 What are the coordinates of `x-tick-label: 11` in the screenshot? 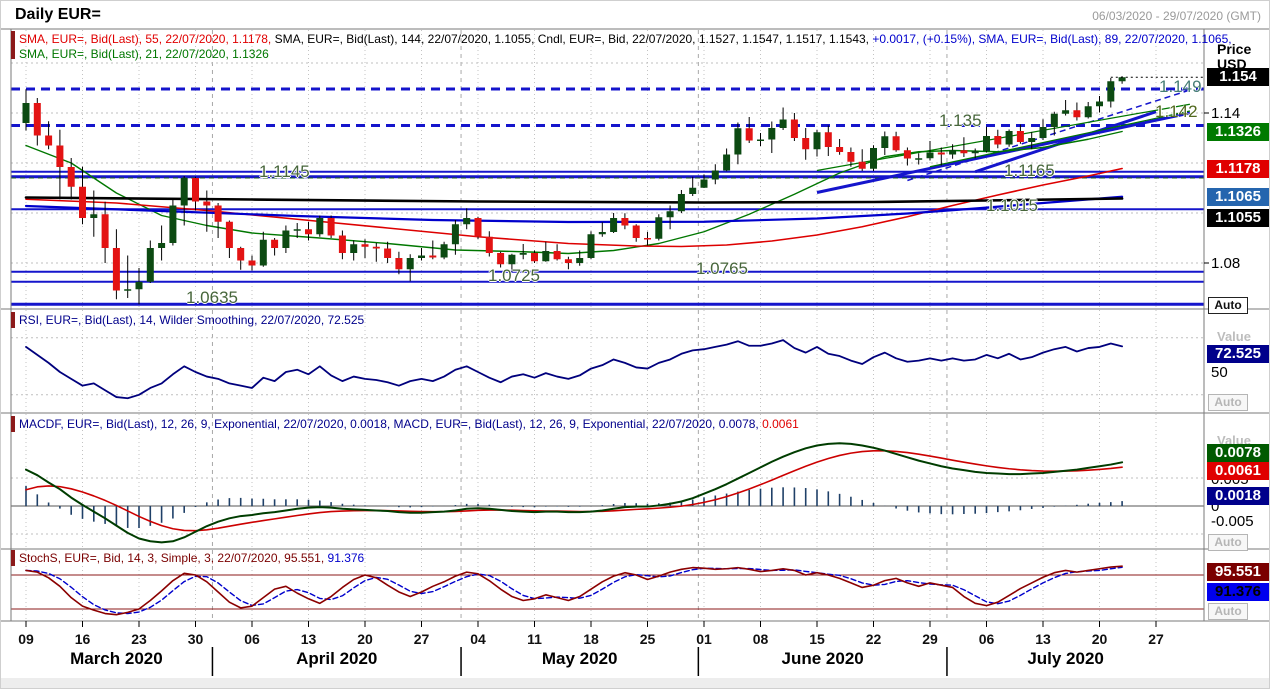 It's located at (534, 639).